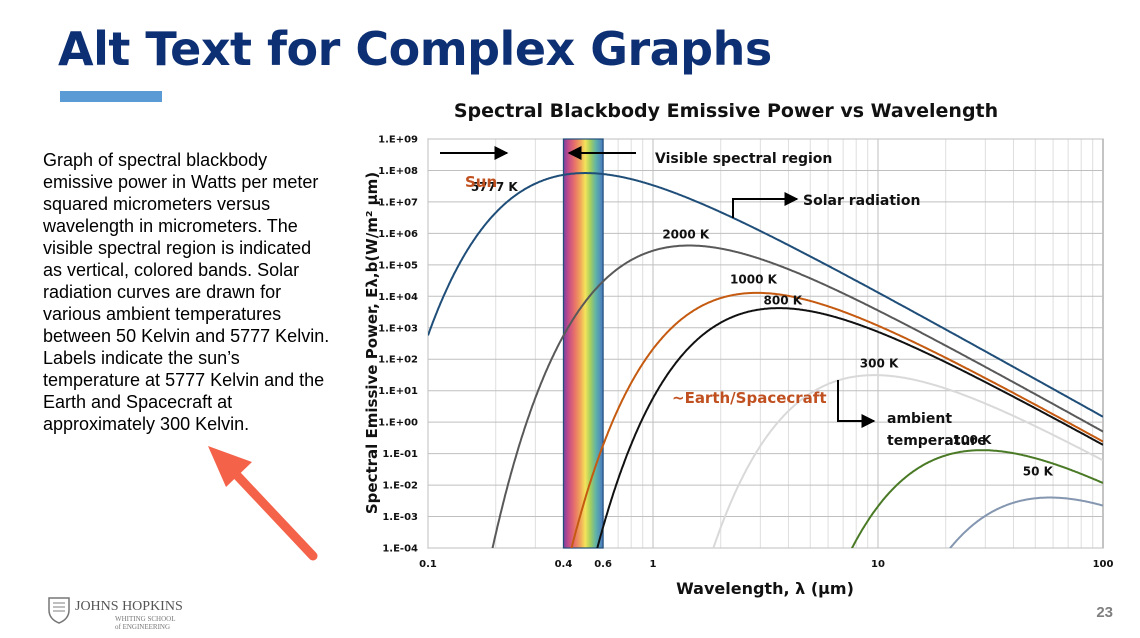 Image resolution: width=1140 pixels, height=638 pixels. I want to click on curve-label: 1000 K, so click(754, 279).